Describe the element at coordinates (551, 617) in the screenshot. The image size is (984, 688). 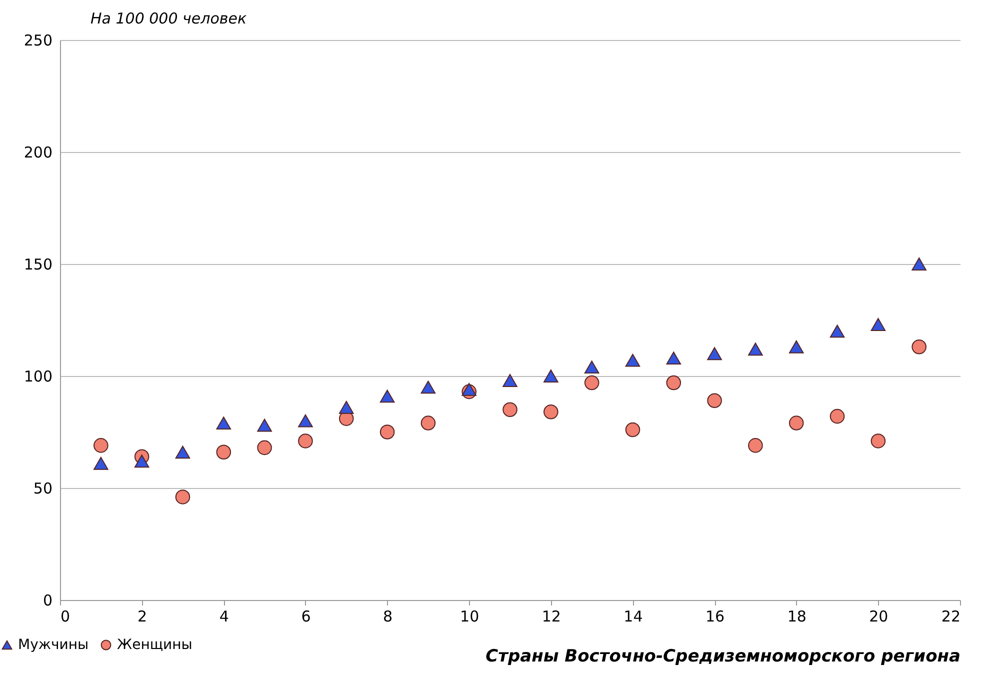
I see `x-tick-label: 12` at that location.